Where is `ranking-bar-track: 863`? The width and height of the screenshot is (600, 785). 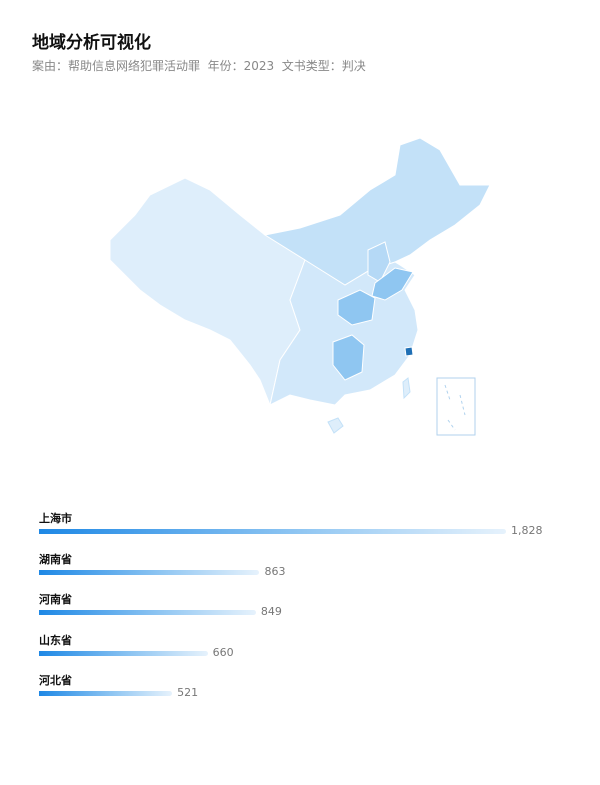 ranking-bar-track: 863 is located at coordinates (309, 571).